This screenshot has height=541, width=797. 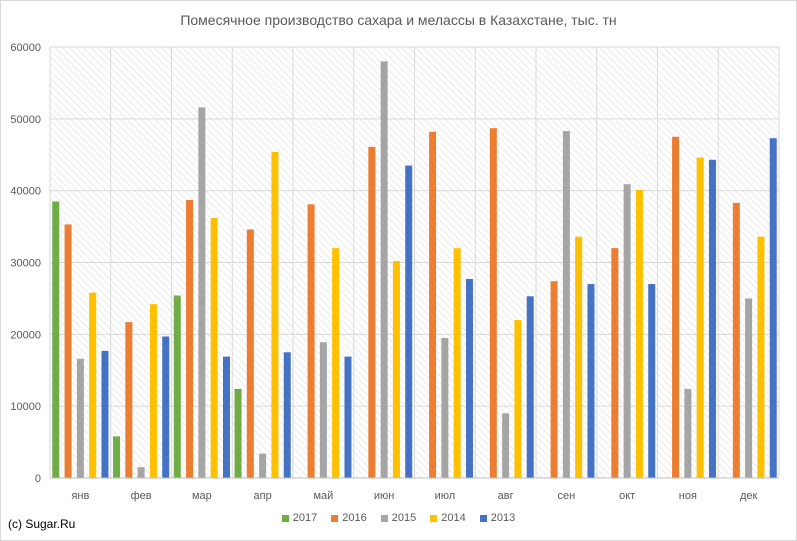 I want to click on bar-2013-апр, so click(x=287, y=415).